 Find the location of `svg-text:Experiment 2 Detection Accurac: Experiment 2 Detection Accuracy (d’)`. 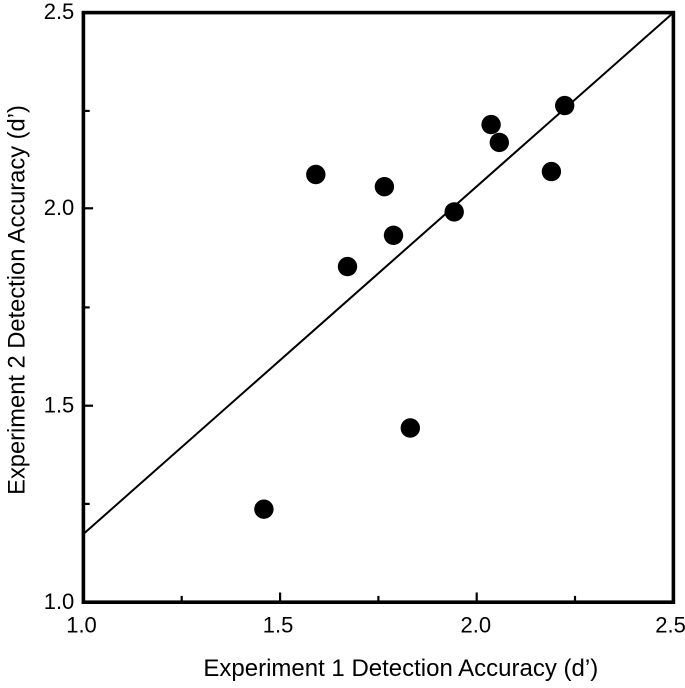

svg-text:Experiment 2 Detection Accurac: Experiment 2 Detection Accuracy (d’) is located at coordinates (18, 300).